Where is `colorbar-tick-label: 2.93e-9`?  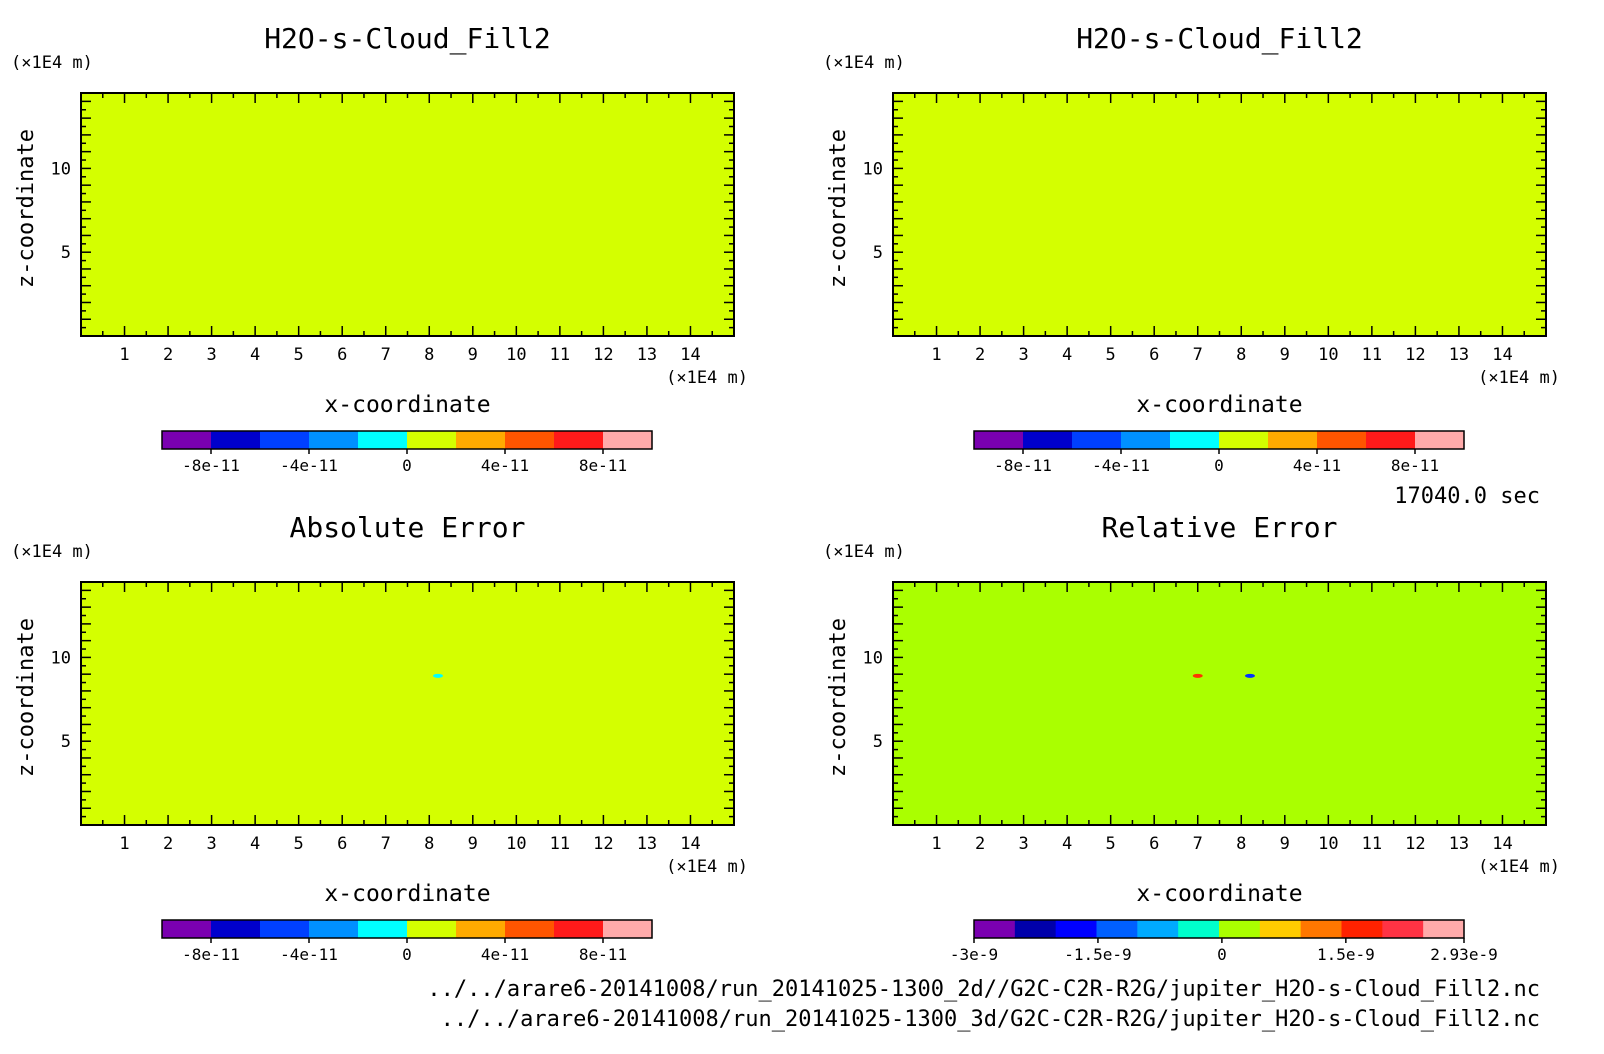 colorbar-tick-label: 2.93e-9 is located at coordinates (1463, 954).